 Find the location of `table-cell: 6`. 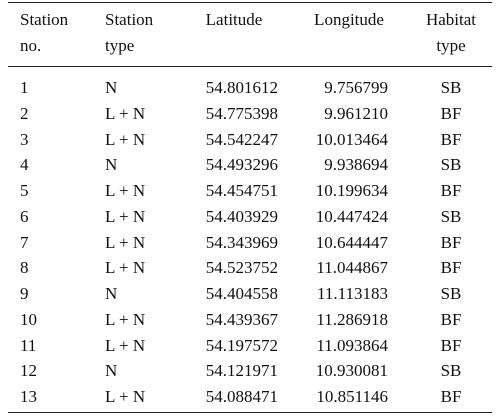

table-cell: 6 is located at coordinates (24, 216).